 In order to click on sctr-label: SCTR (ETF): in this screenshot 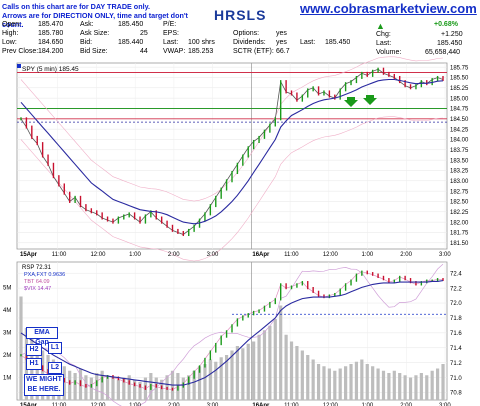, I will do `click(253, 51)`.